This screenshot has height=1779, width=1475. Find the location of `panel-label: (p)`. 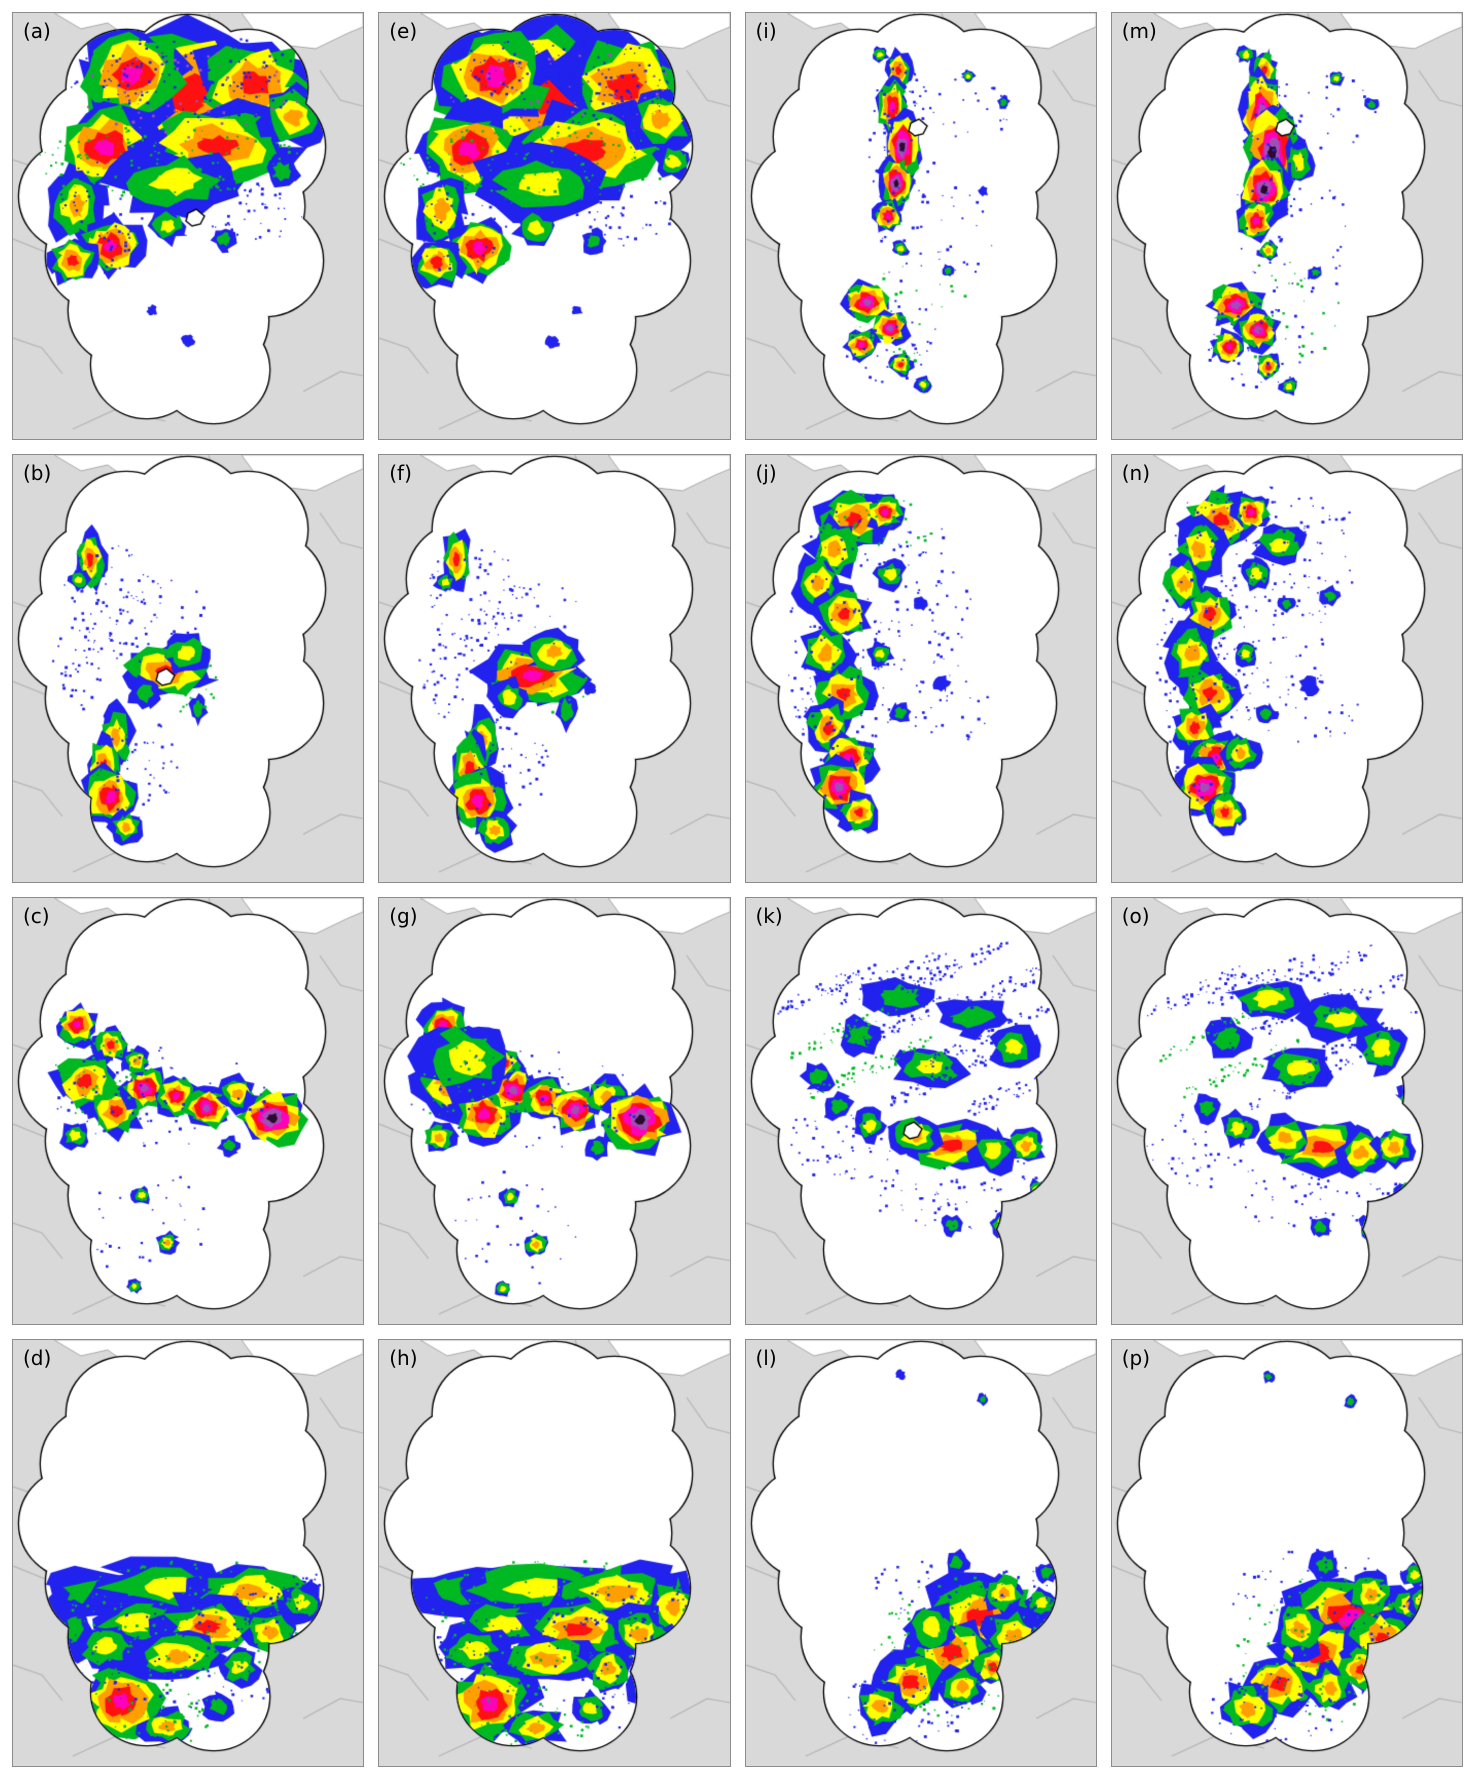

panel-label: (p) is located at coordinates (1136, 1357).